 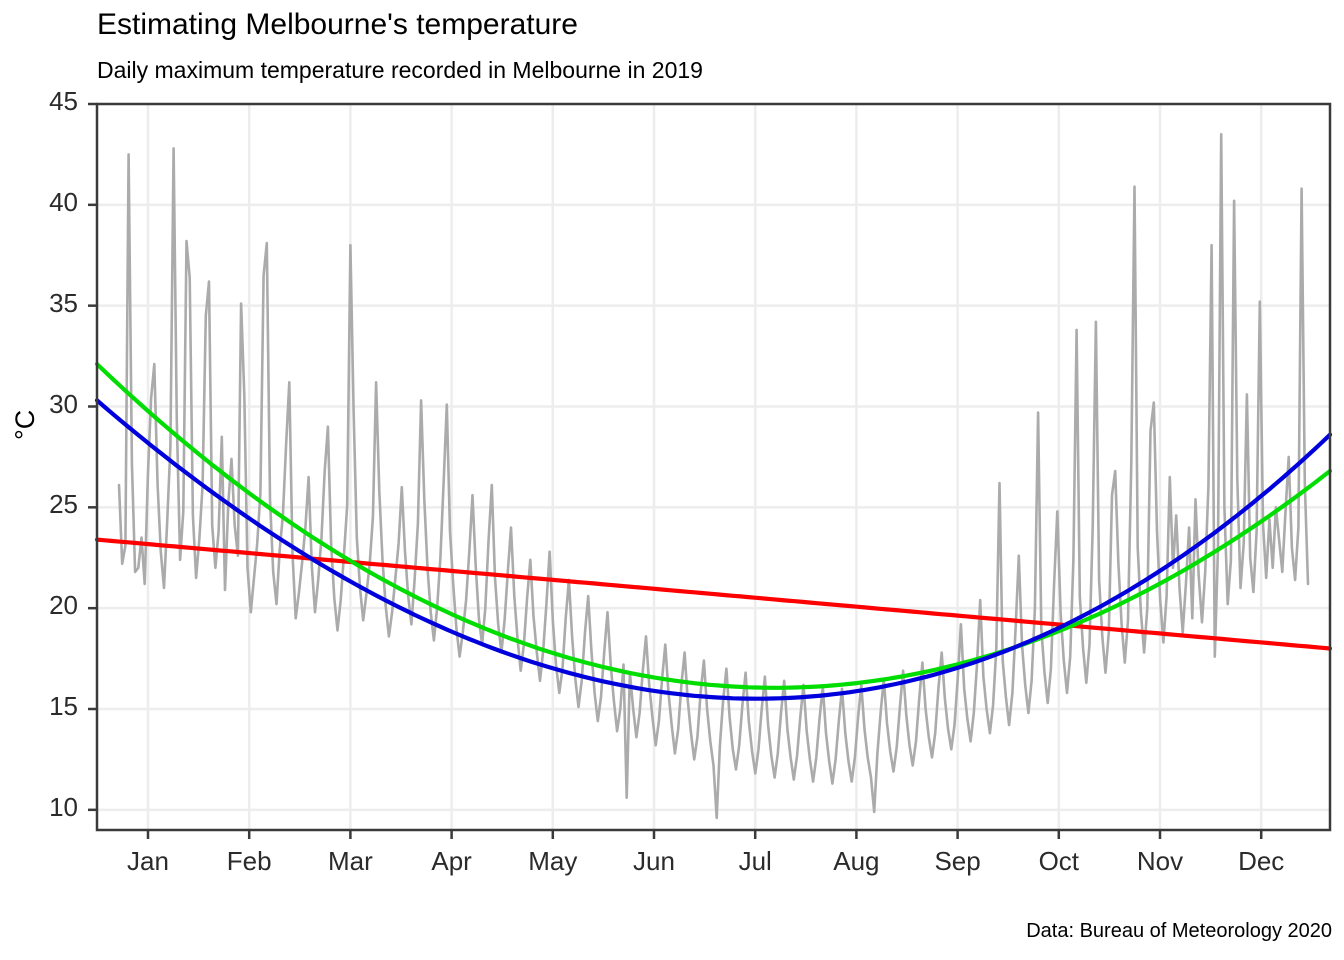 What do you see at coordinates (713, 594) in the screenshot?
I see `fit-line-linear` at bounding box center [713, 594].